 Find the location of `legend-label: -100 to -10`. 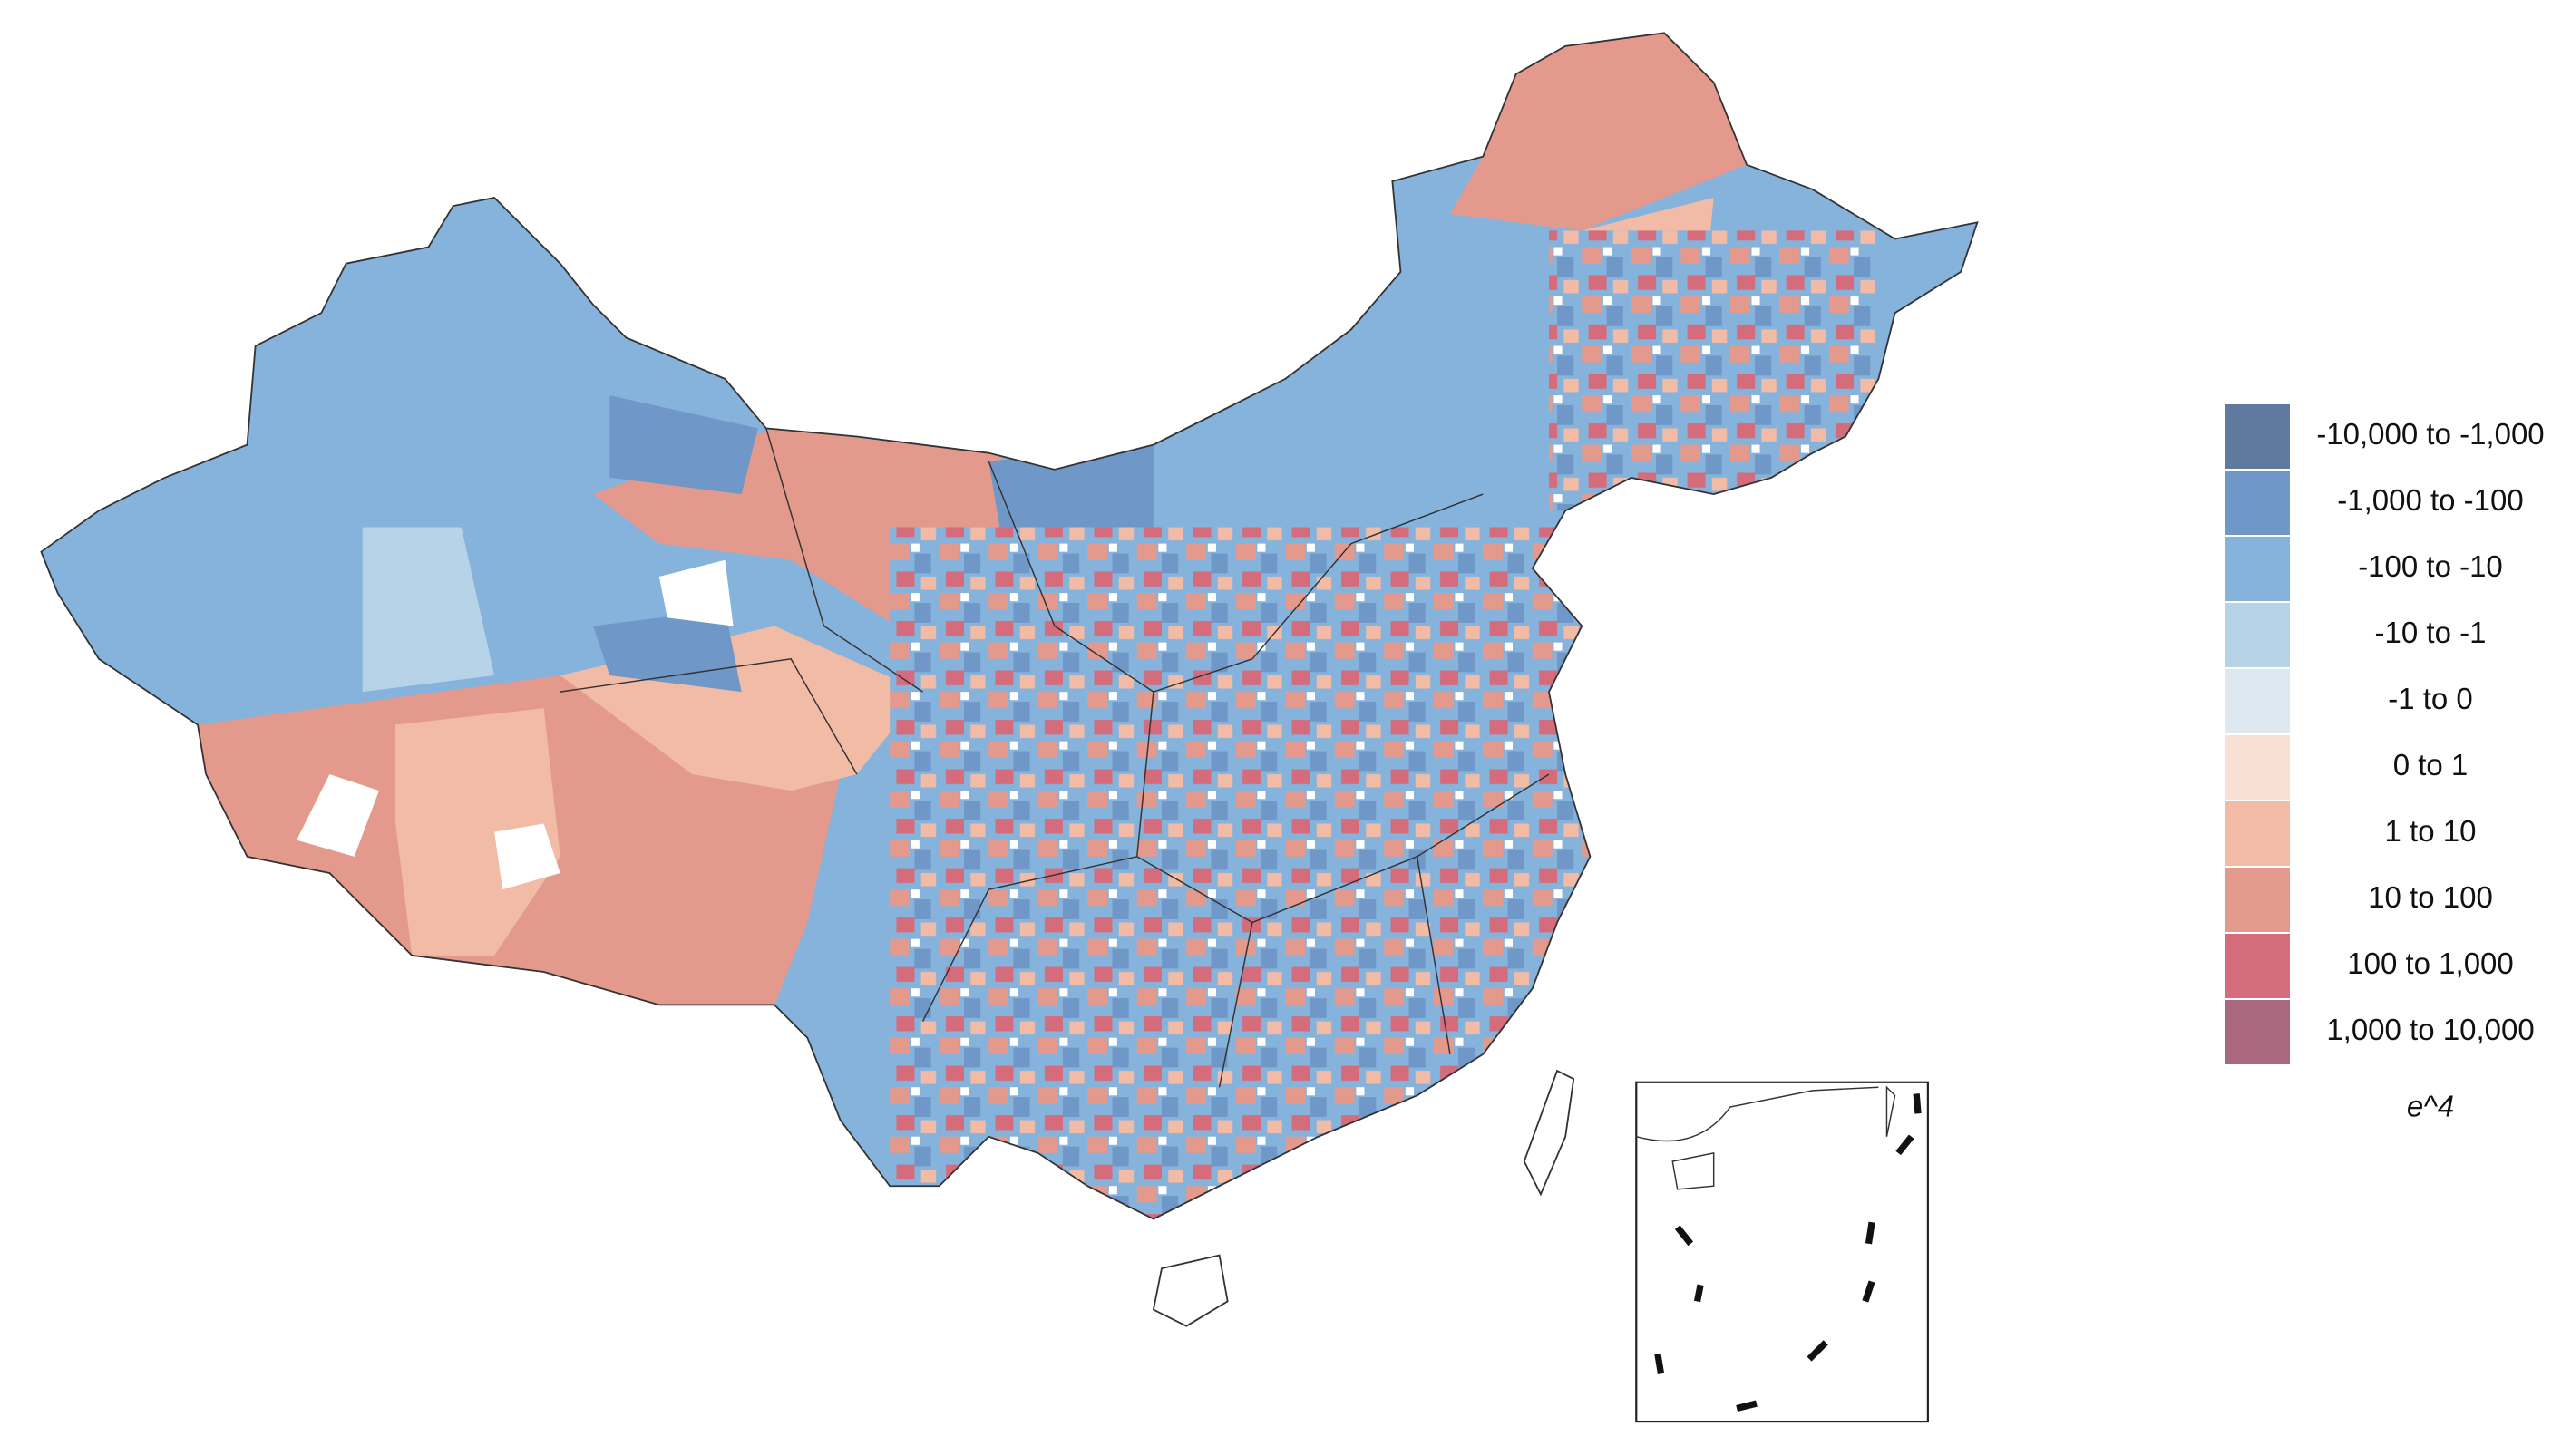

legend-label: -100 to -10 is located at coordinates (2430, 566).